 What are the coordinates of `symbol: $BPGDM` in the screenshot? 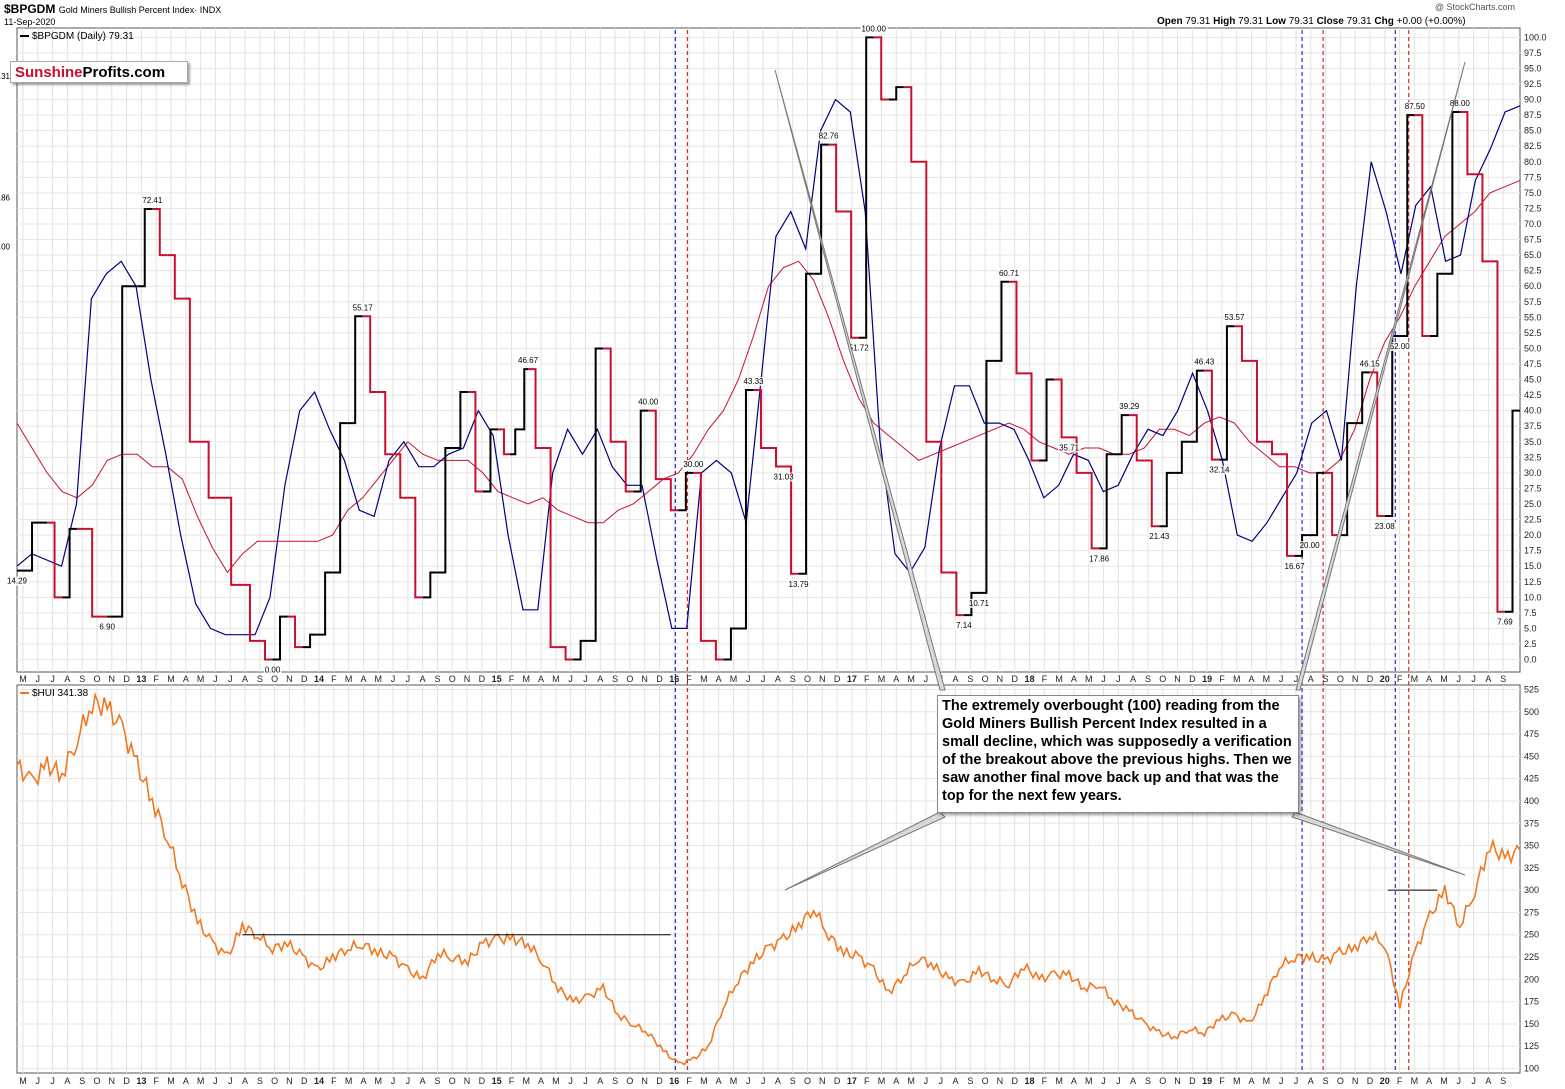 It's located at (30, 9).